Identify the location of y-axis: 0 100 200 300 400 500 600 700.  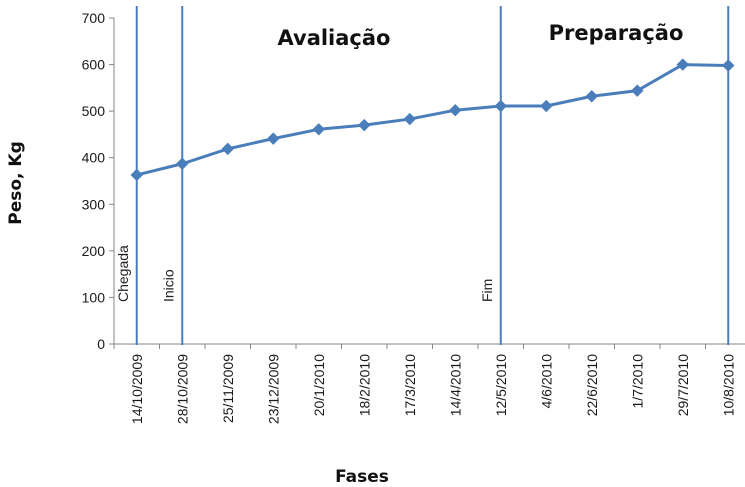
(98, 181).